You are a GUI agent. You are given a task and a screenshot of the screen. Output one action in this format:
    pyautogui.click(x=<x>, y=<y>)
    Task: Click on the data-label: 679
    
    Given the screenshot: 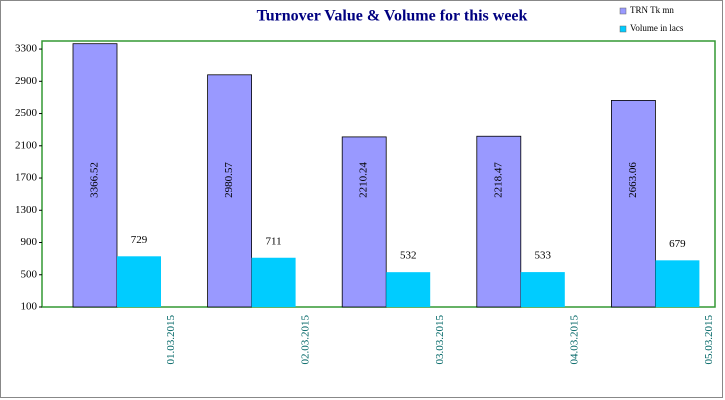 What is the action you would take?
    pyautogui.click(x=677, y=244)
    